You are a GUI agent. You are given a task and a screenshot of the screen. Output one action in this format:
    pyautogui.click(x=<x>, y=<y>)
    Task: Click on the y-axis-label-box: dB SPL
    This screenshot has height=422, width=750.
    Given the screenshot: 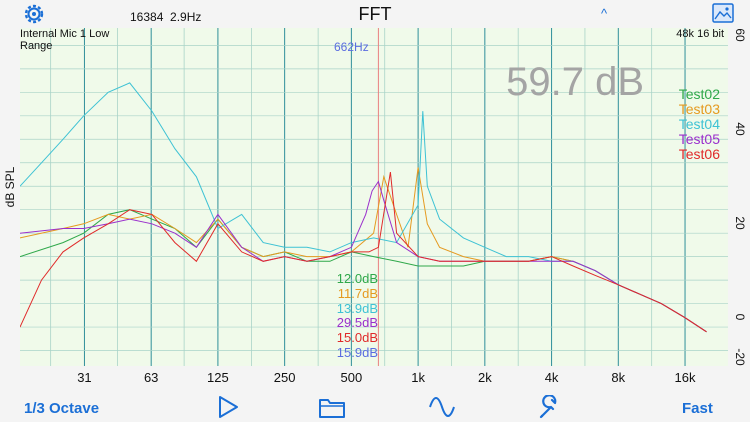 What is the action you would take?
    pyautogui.click(x=10, y=190)
    